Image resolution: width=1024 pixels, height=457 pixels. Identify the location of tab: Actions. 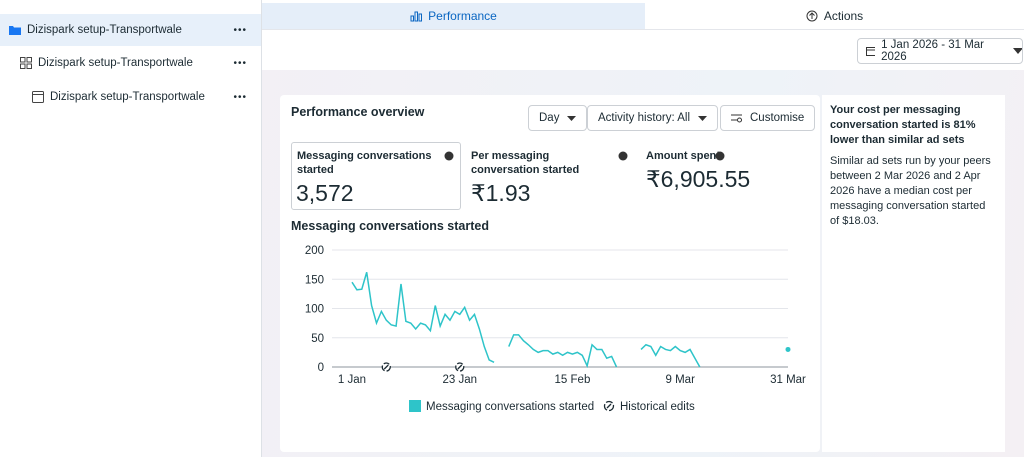
(834, 16).